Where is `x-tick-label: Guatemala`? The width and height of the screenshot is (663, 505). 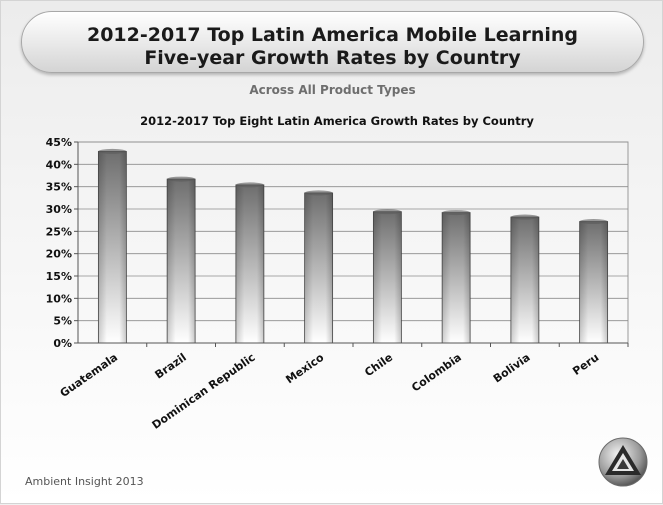 x-tick-label: Guatemala is located at coordinates (89, 375).